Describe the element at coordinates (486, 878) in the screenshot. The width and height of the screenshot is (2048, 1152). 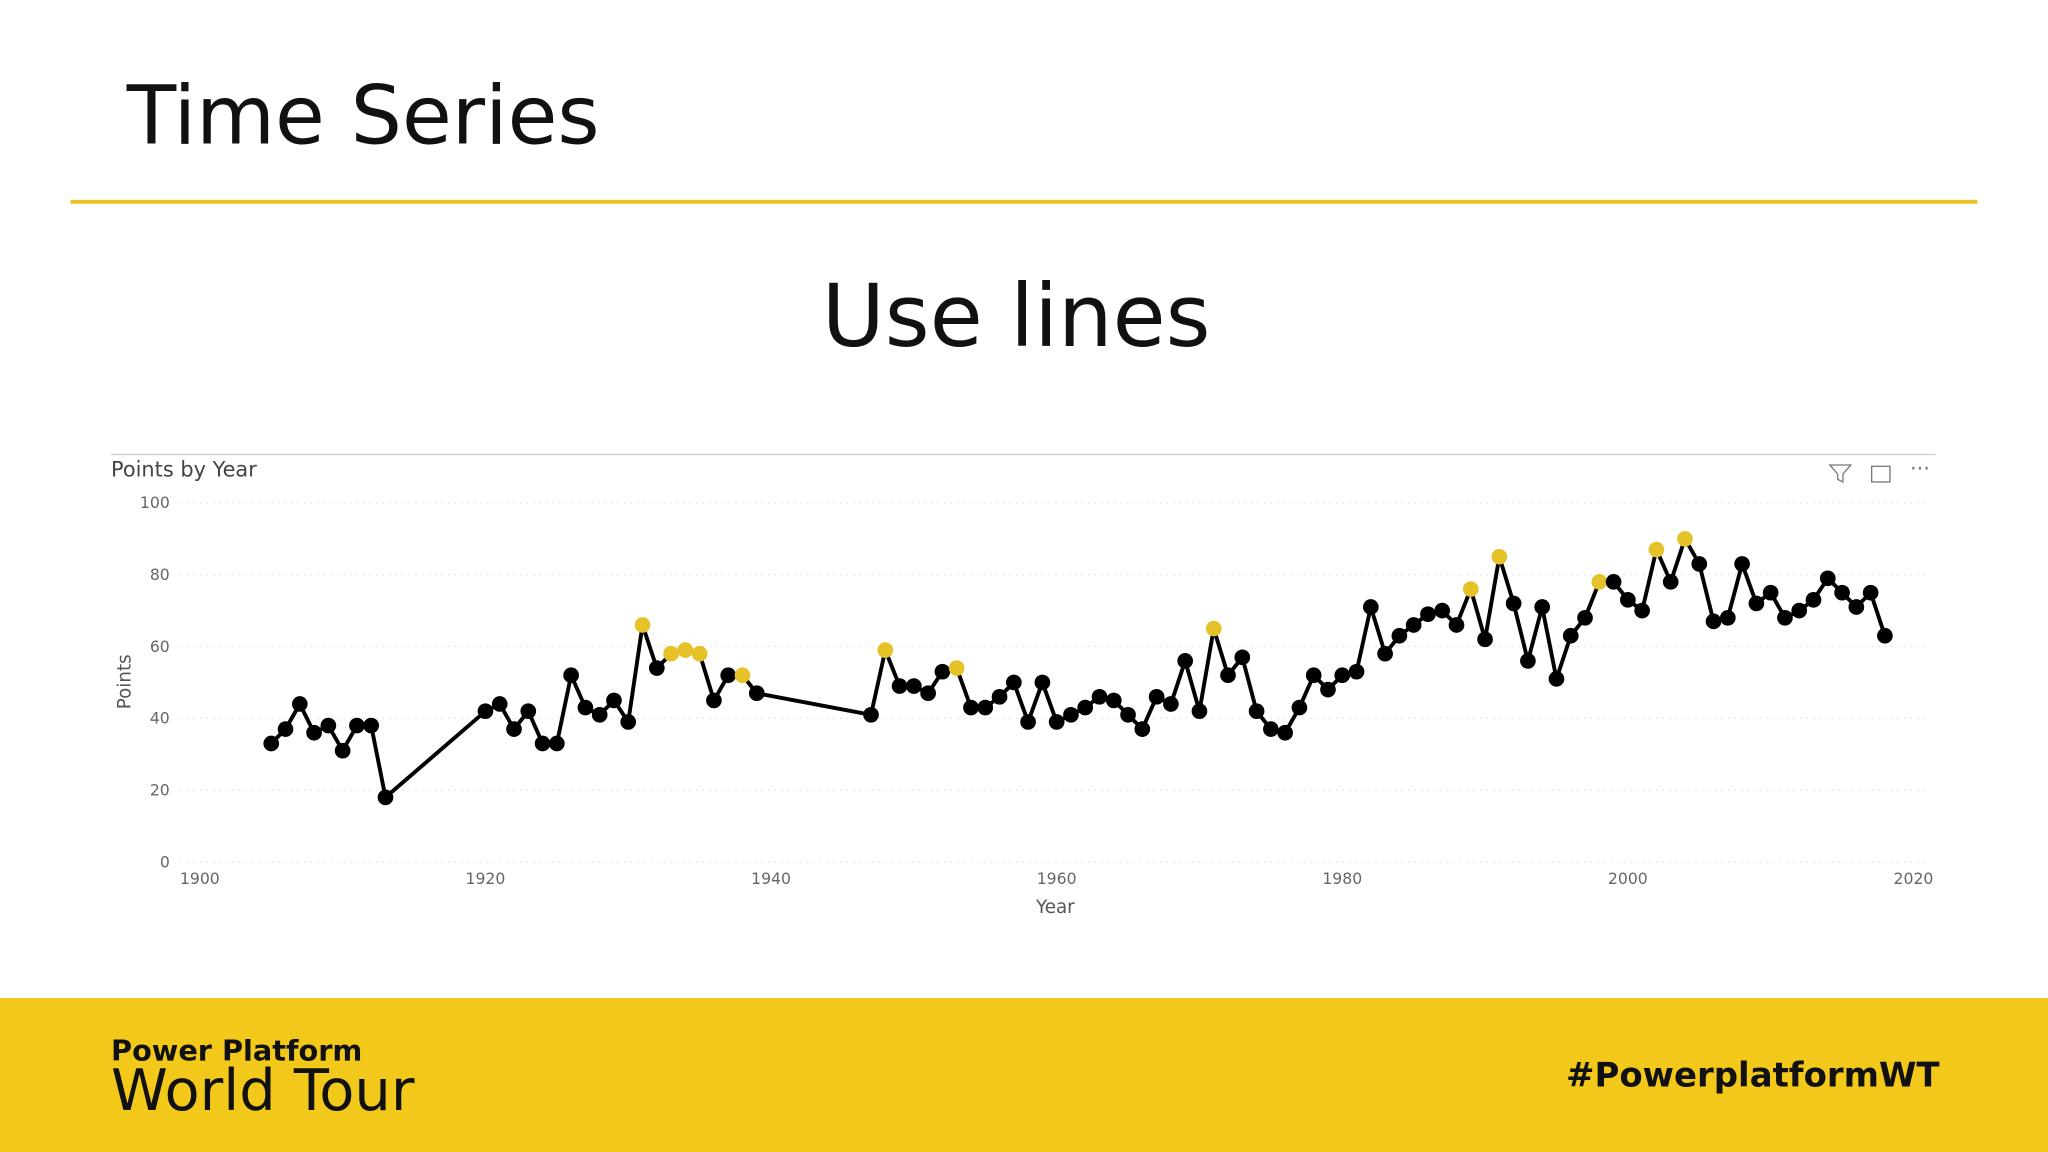
I see `x-tick-label: 1920` at that location.